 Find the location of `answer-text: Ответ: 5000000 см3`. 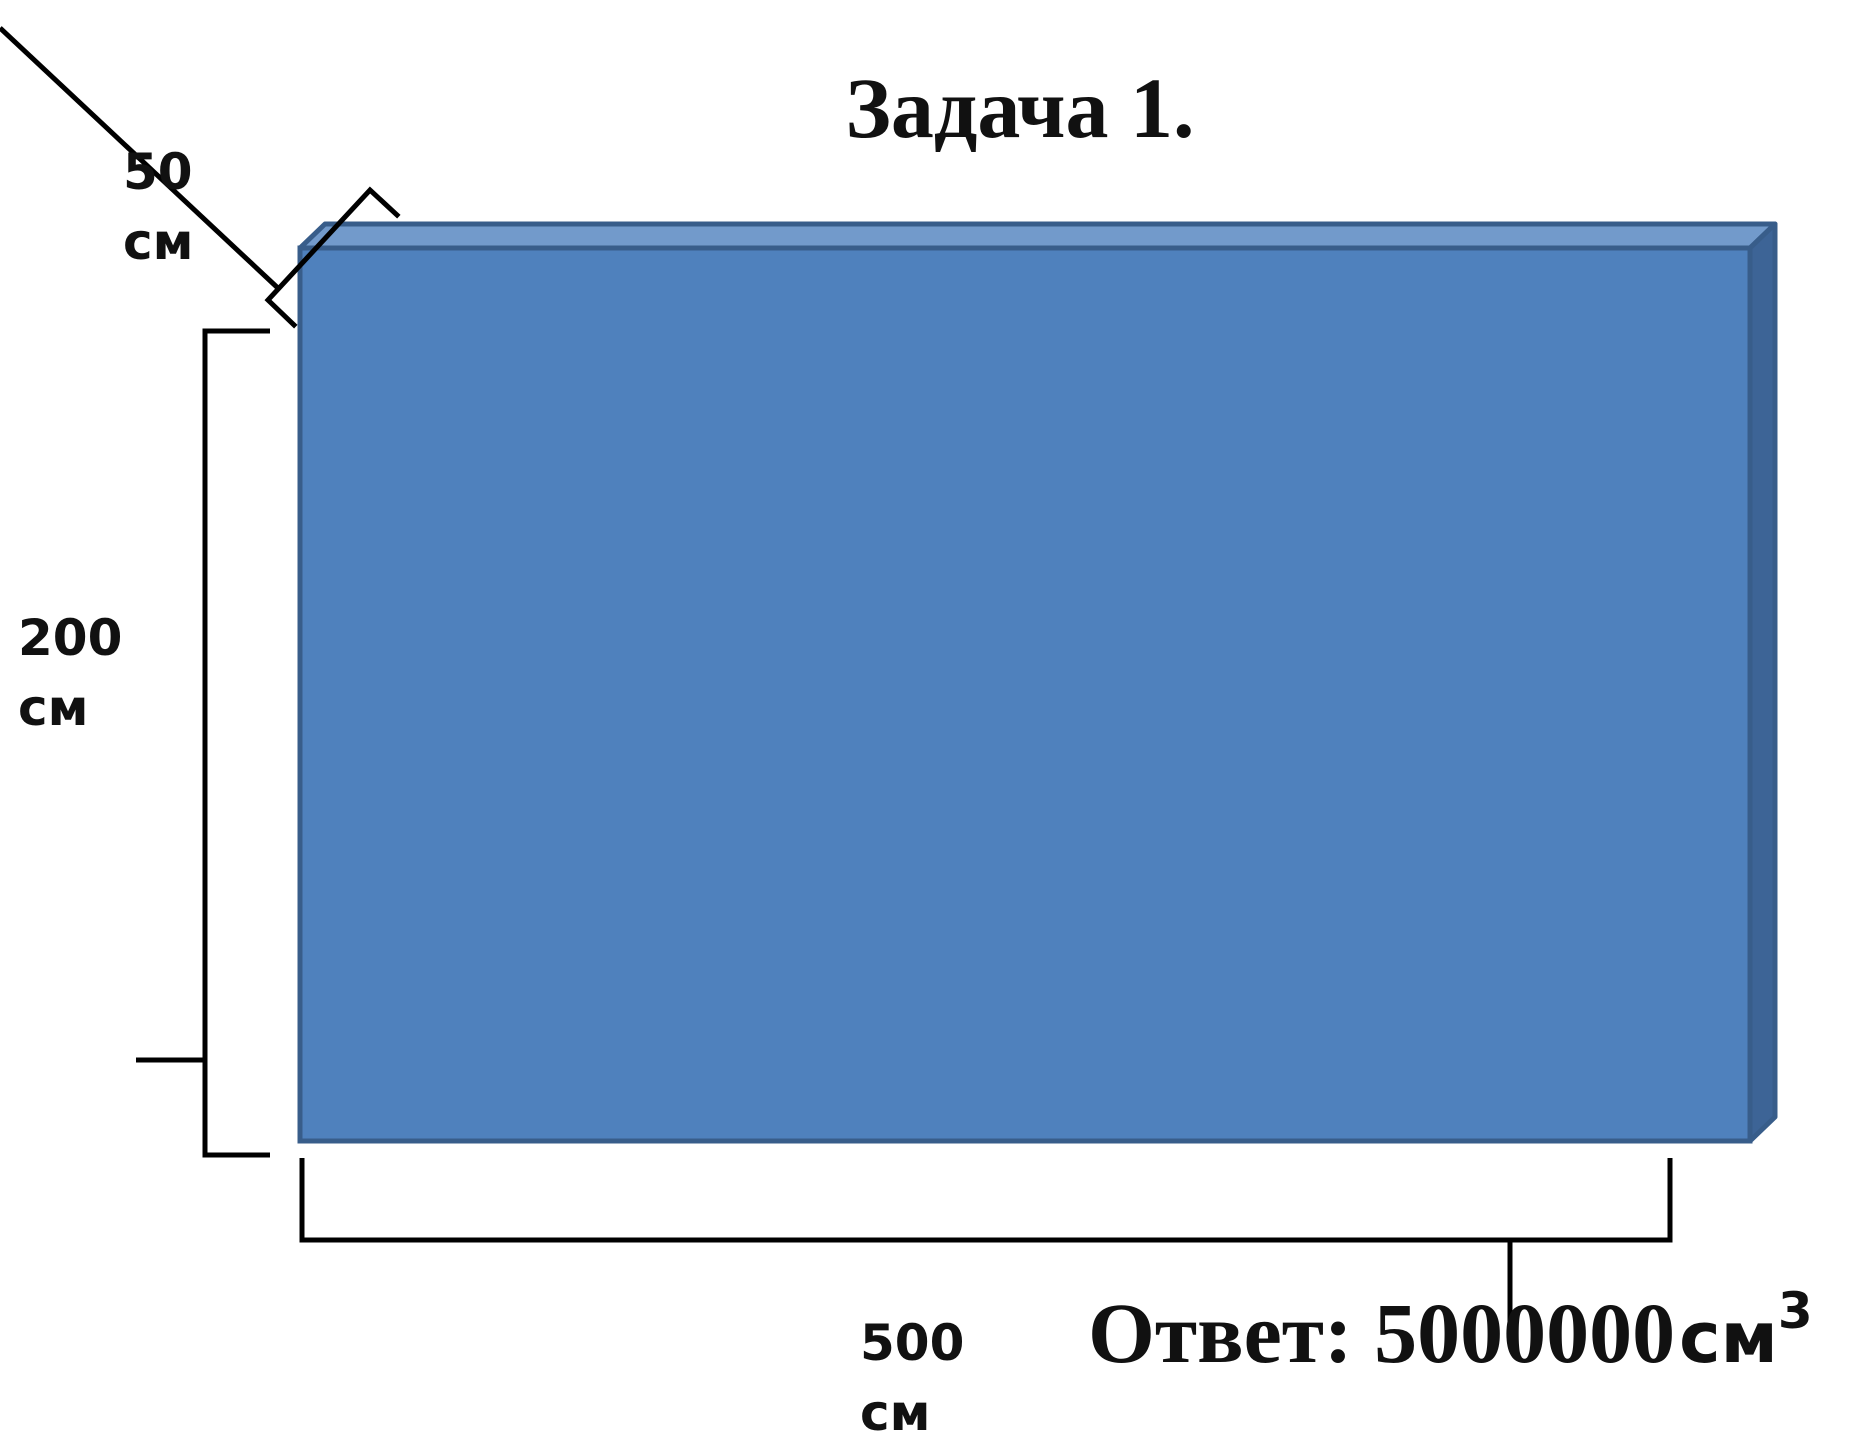

answer-text: Ответ: 5000000 см3 is located at coordinates (1450, 1345).